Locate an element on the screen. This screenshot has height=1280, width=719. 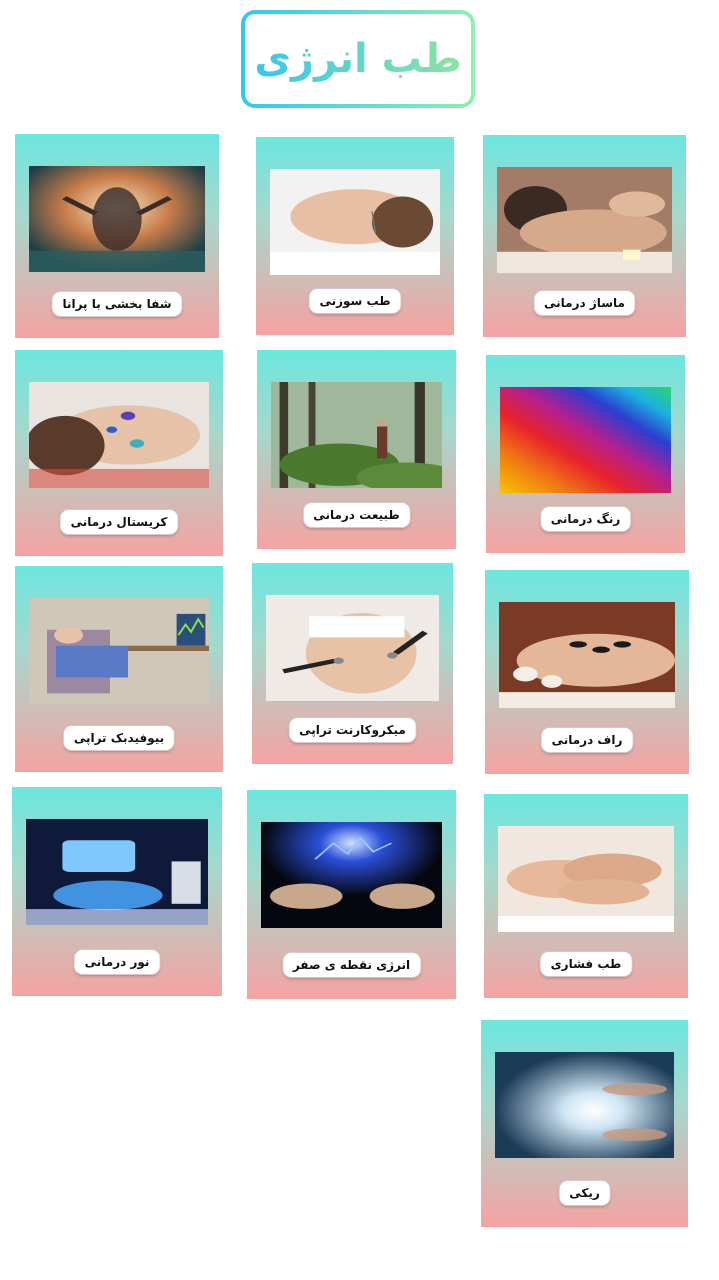
card-prana-healing: شفا بخشی با پرانا is located at coordinates (117, 236).